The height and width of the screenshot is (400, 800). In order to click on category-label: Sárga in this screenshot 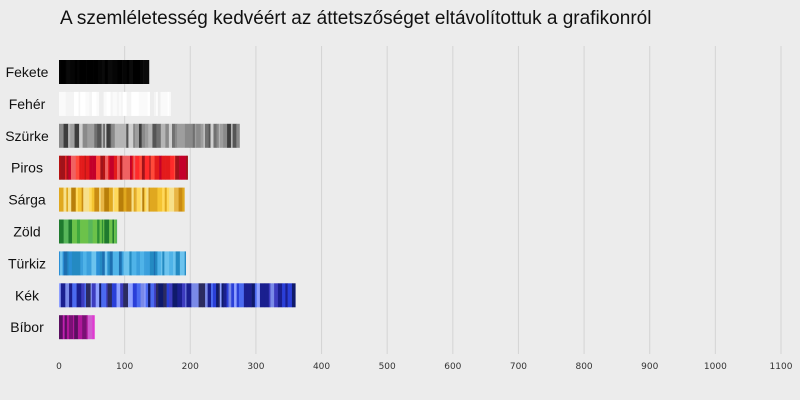, I will do `click(27, 200)`.